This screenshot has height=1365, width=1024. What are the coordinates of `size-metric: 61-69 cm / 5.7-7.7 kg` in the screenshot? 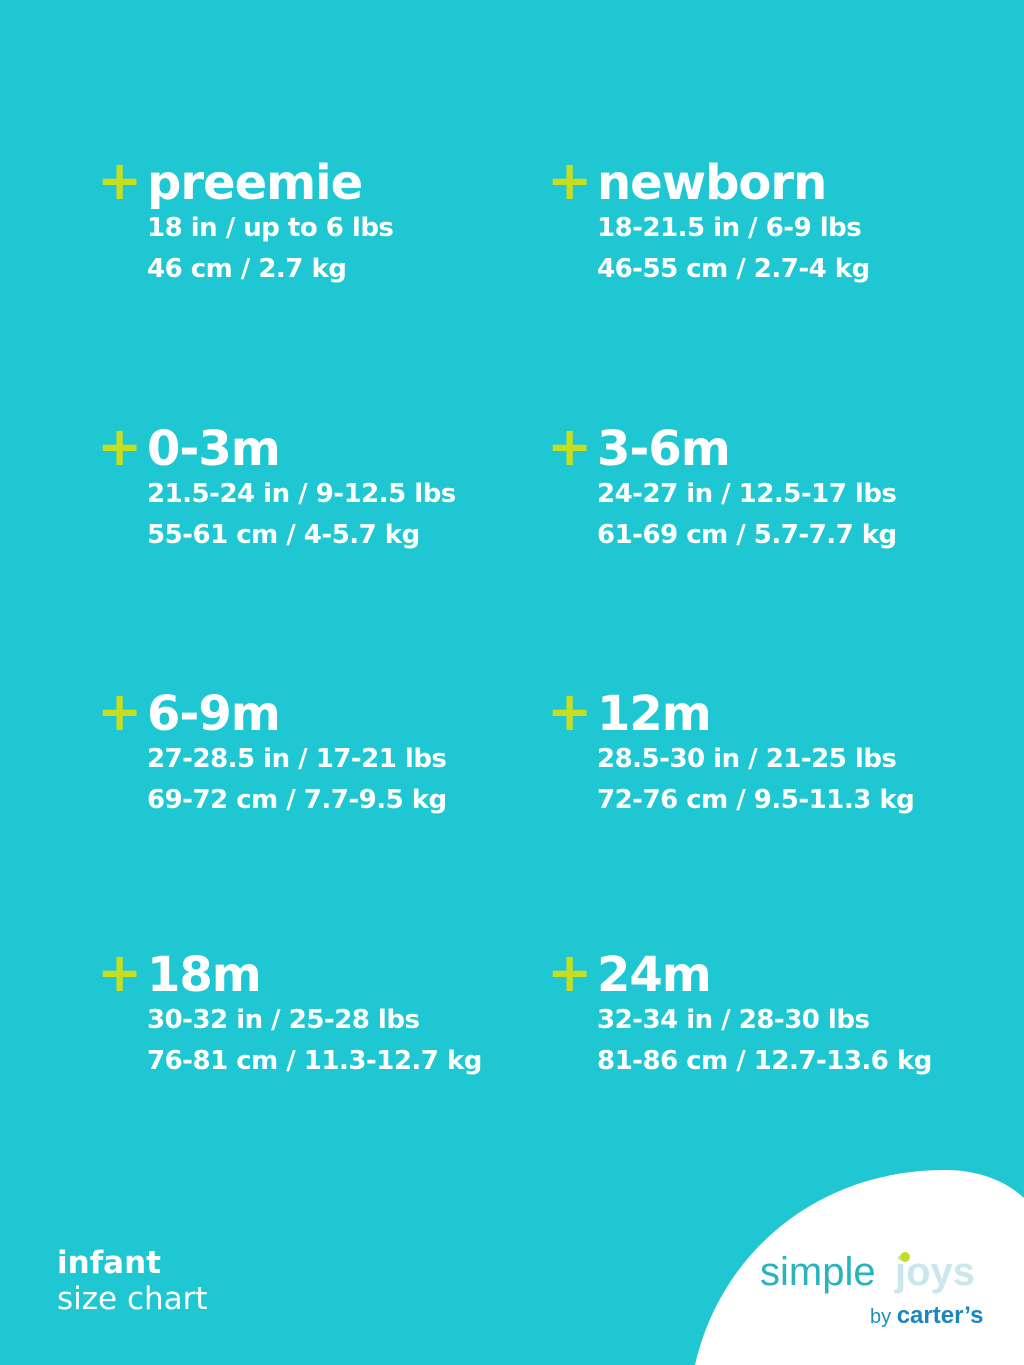 It's located at (747, 535).